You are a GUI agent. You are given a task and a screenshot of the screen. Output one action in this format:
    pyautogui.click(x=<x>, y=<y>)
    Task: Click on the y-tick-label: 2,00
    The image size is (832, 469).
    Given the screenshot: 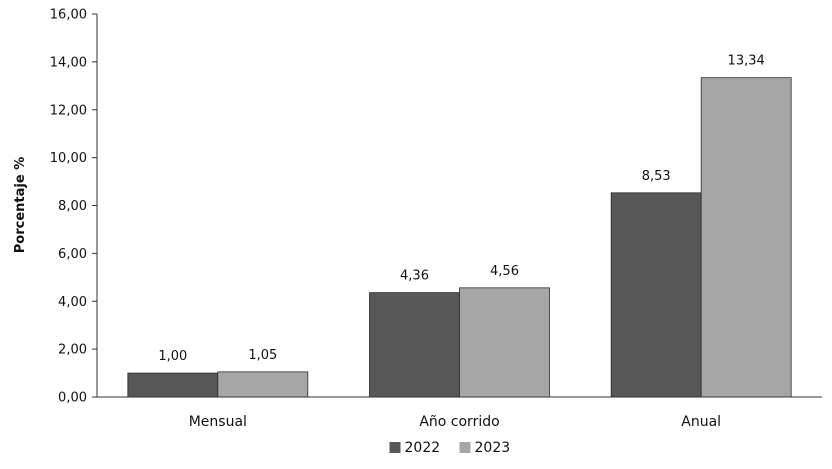 What is the action you would take?
    pyautogui.click(x=72, y=350)
    